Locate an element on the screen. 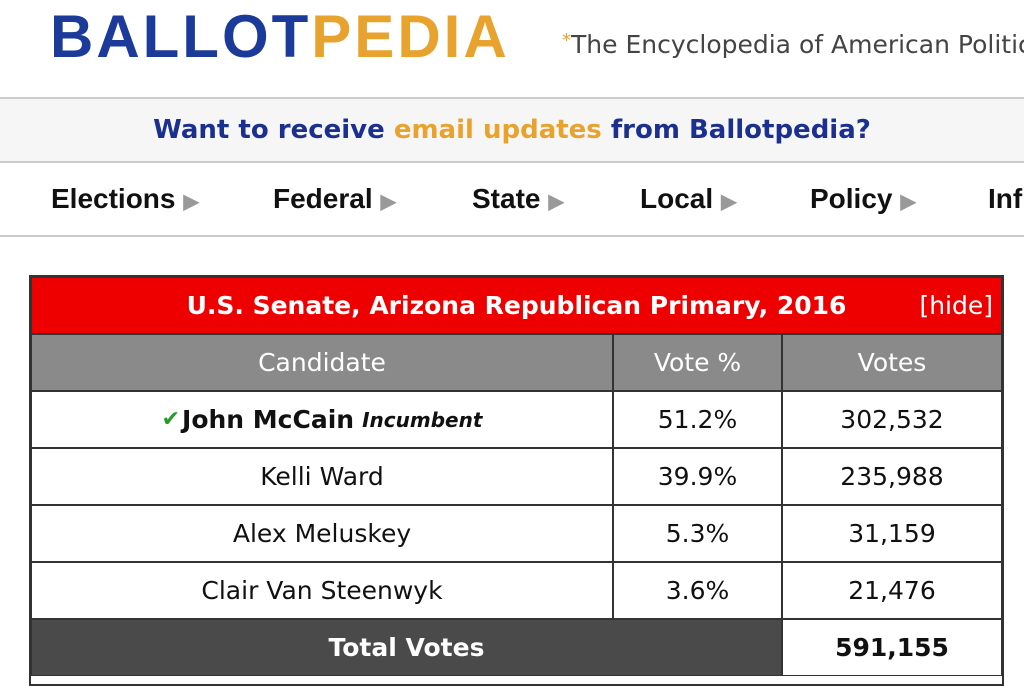 This screenshot has width=1024, height=686. total-value: 591,155 is located at coordinates (892, 647).